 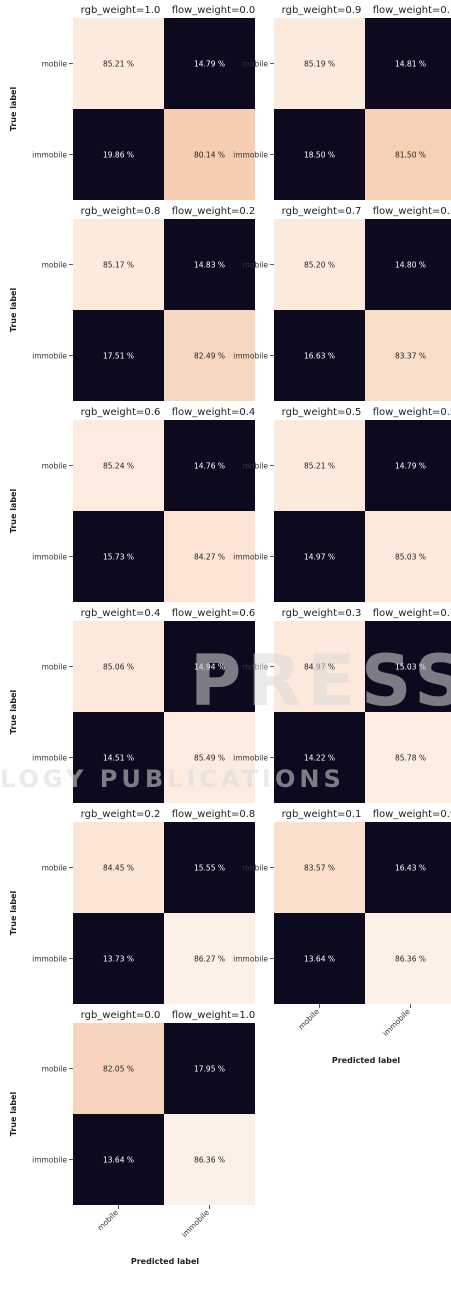 What do you see at coordinates (214, 10) in the screenshot?
I see `panel-title-right: flow_weight=0.0` at bounding box center [214, 10].